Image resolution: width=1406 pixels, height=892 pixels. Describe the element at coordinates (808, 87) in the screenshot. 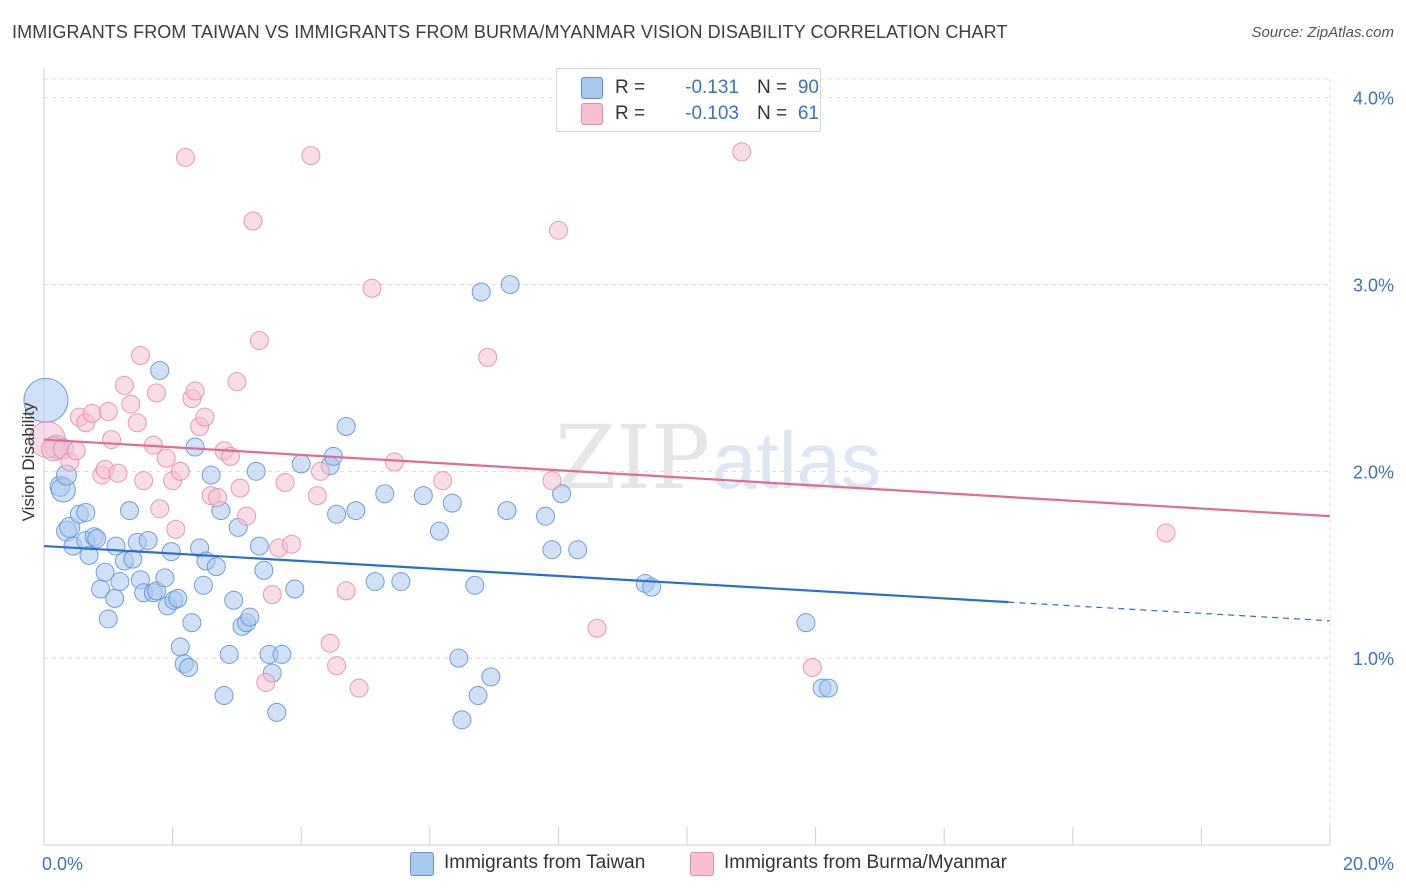

I see `legend-n-value-taiwan: 90` at that location.